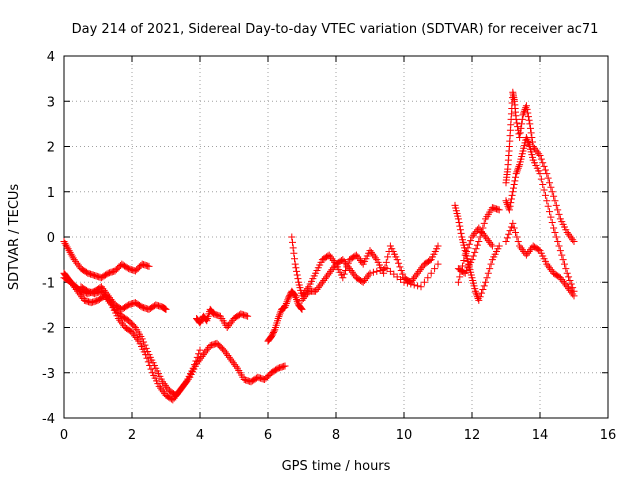 This screenshot has height=480, width=640. What do you see at coordinates (336, 435) in the screenshot?
I see `x-tick-label: 8` at bounding box center [336, 435].